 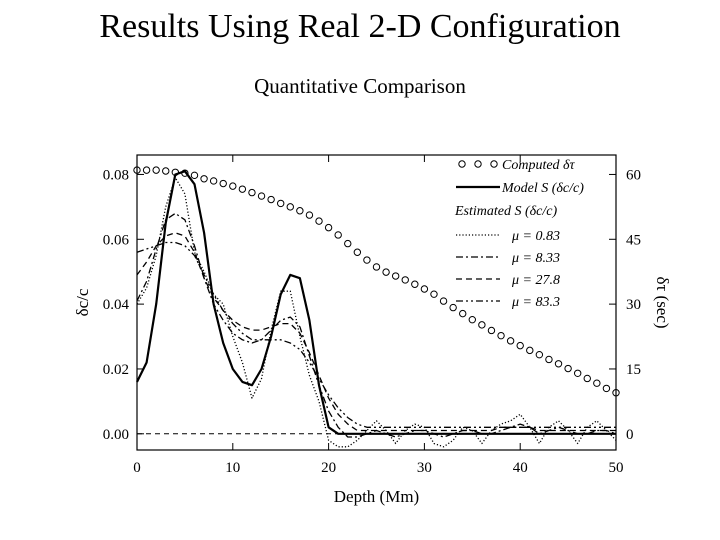 I want to click on legend-label: μ = 8.33, so click(x=535, y=258).